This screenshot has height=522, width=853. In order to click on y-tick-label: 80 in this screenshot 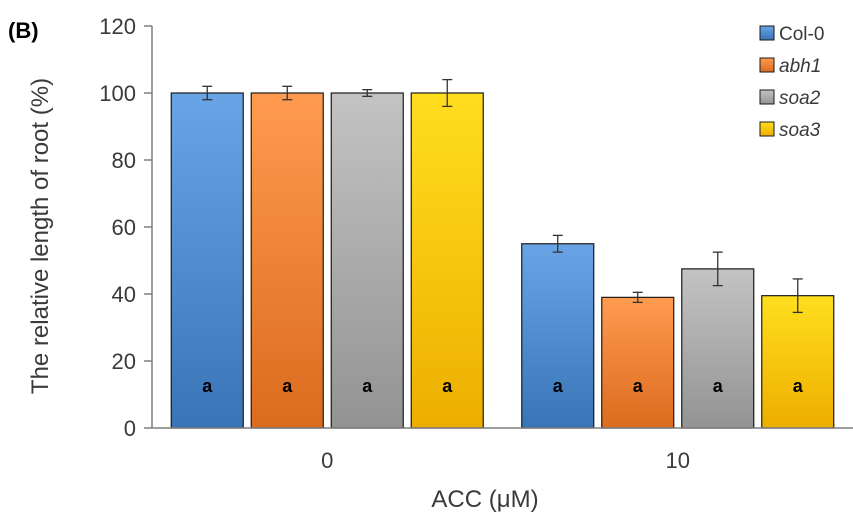, I will do `click(124, 160)`.